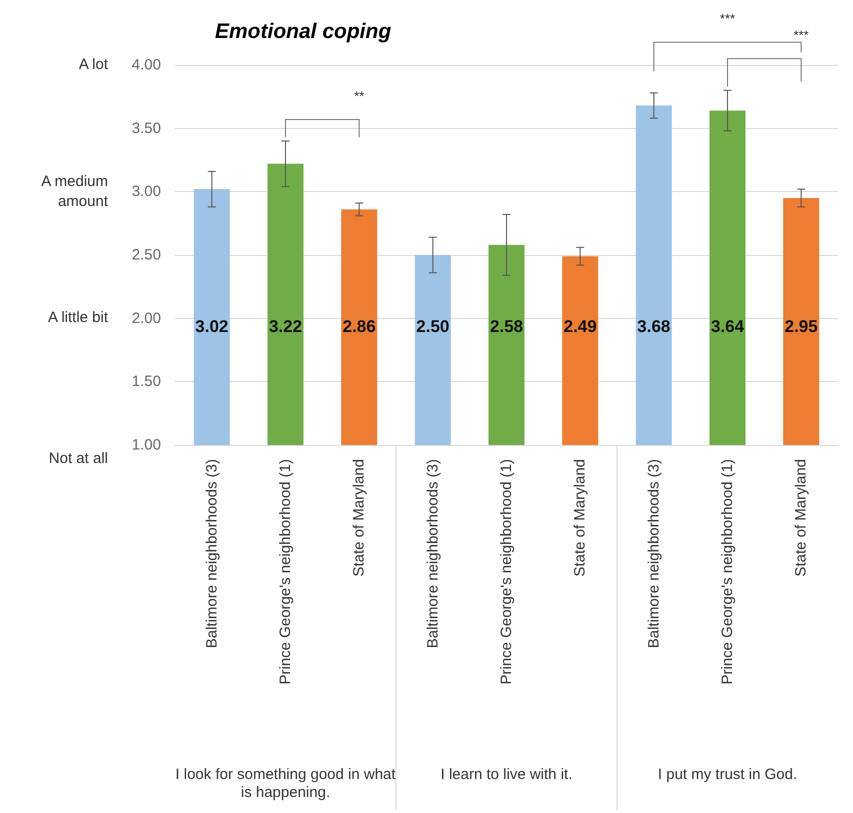 This screenshot has width=853, height=813. What do you see at coordinates (146, 191) in the screenshot?
I see `y-tick-label: 3.00` at bounding box center [146, 191].